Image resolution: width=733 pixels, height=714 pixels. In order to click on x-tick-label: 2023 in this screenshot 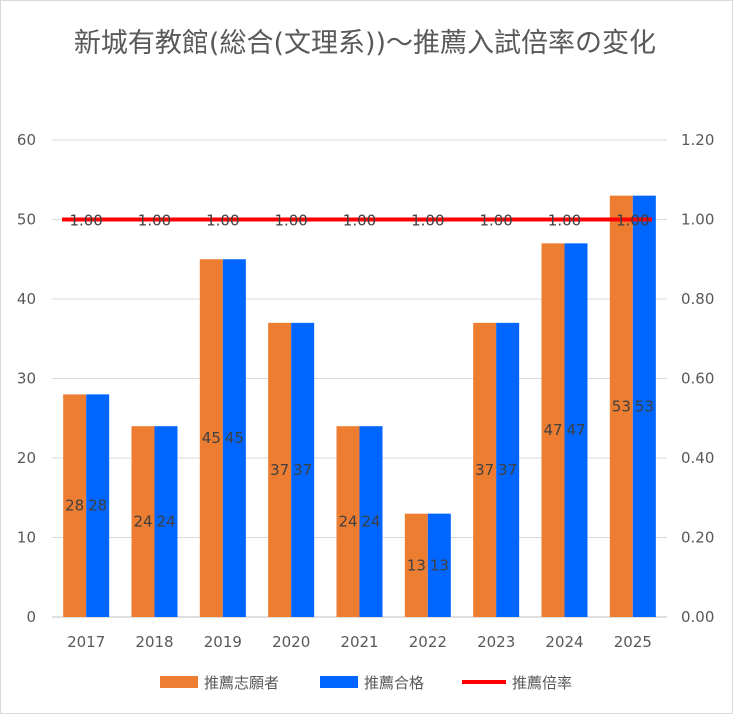, I will do `click(496, 642)`.